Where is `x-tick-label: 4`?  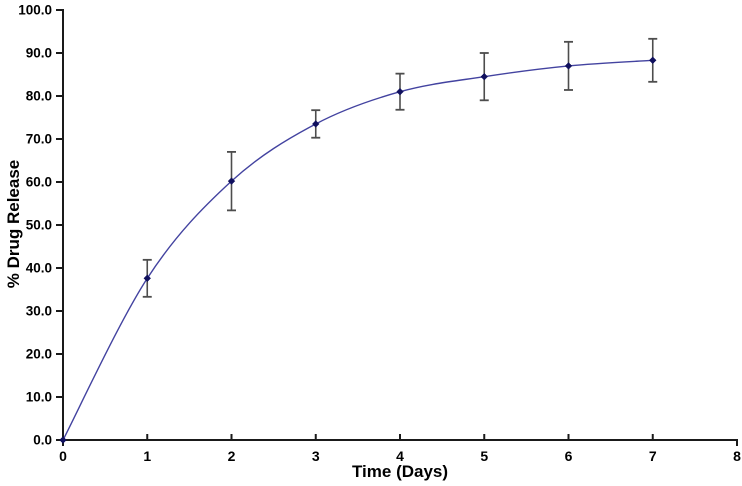
x-tick-label: 4 is located at coordinates (400, 456).